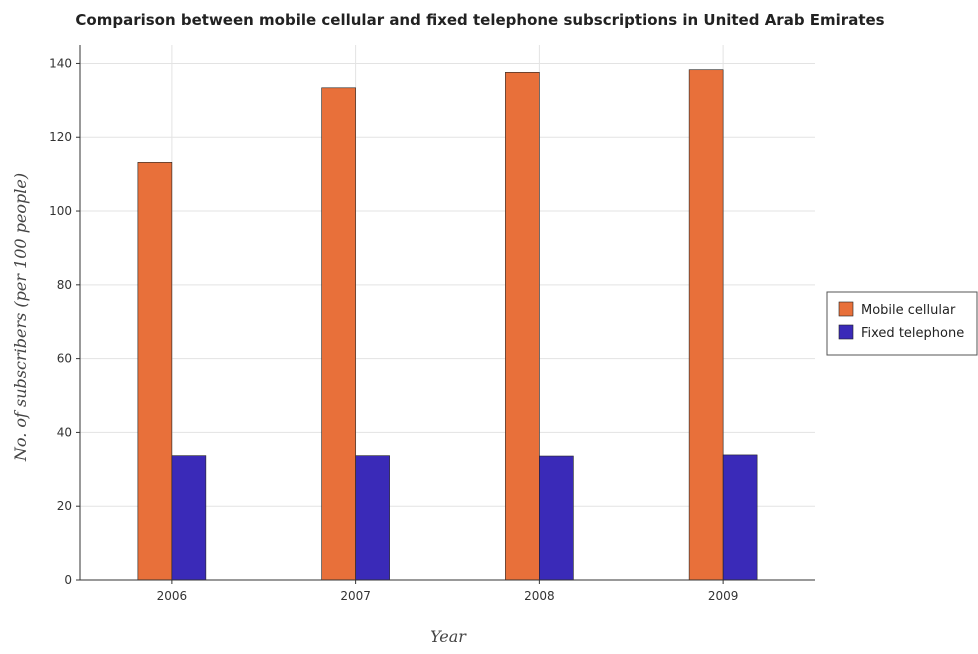 The image size is (978, 654). I want to click on x-axis-label: Year, so click(448, 636).